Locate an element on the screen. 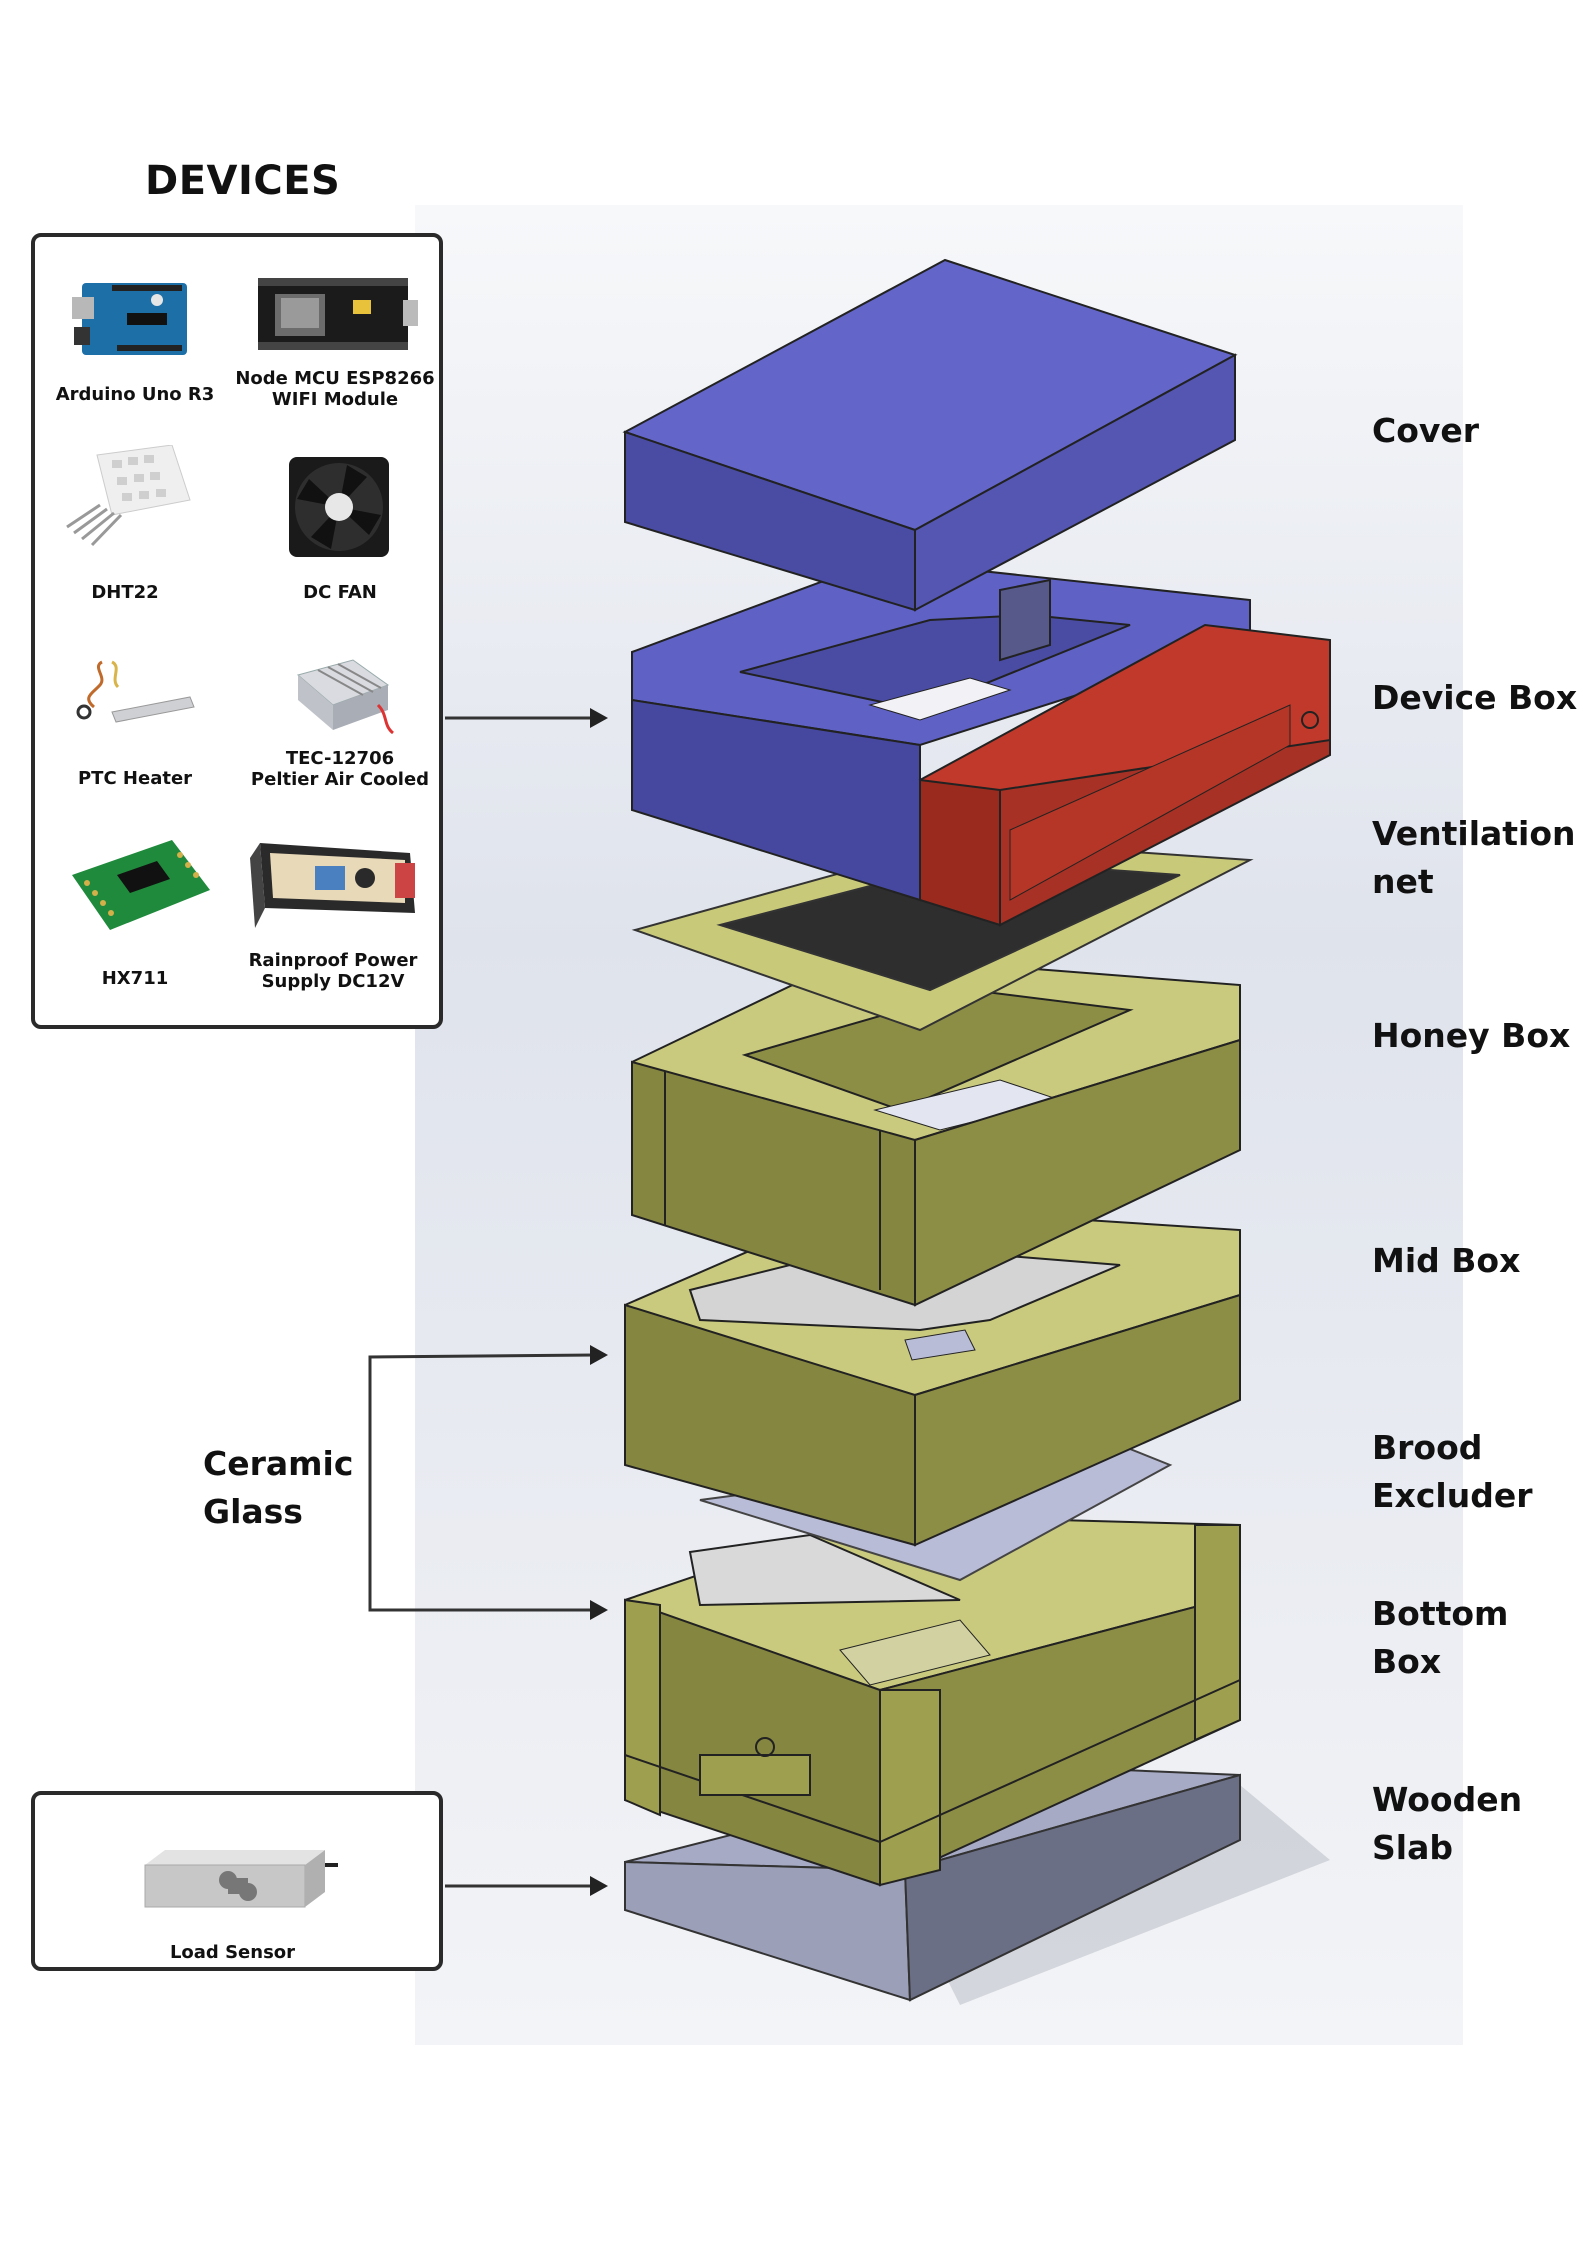 This screenshot has width=1587, height=2245. device-label-ptc-heater: PTC Heater is located at coordinates (135, 778).